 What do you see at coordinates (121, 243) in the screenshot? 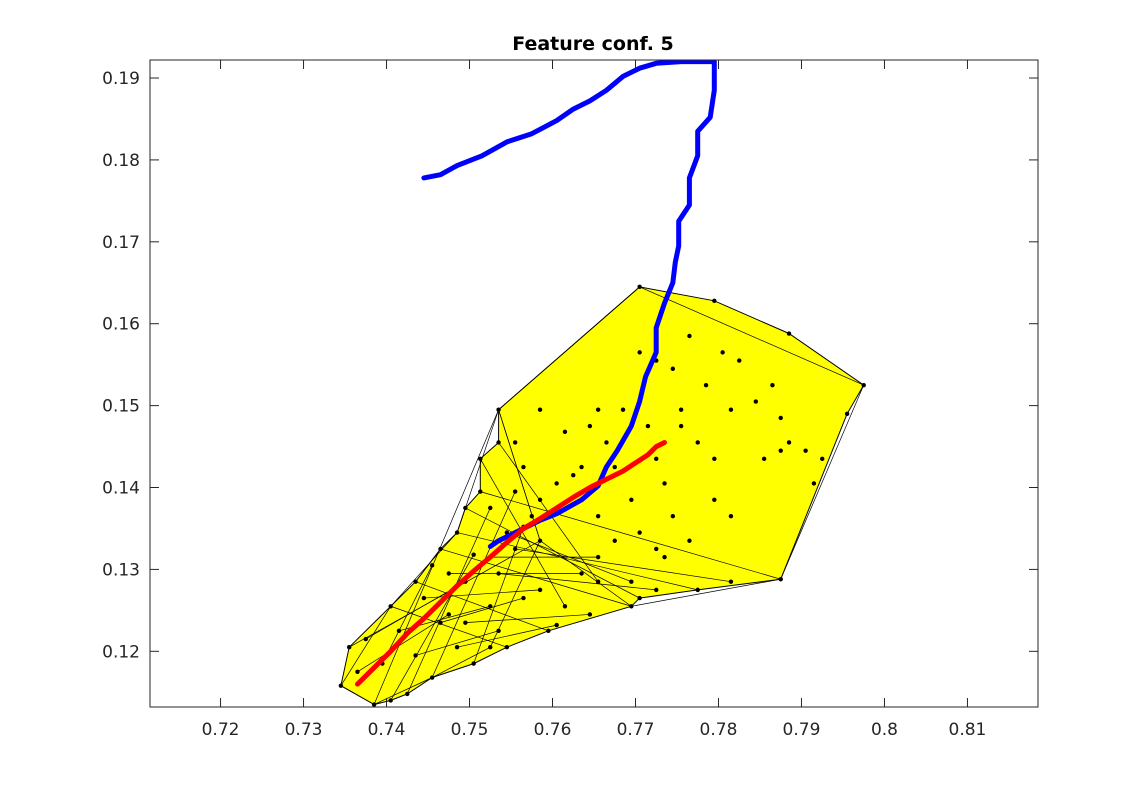
I see `y-tick-label-5: 0.17` at bounding box center [121, 243].